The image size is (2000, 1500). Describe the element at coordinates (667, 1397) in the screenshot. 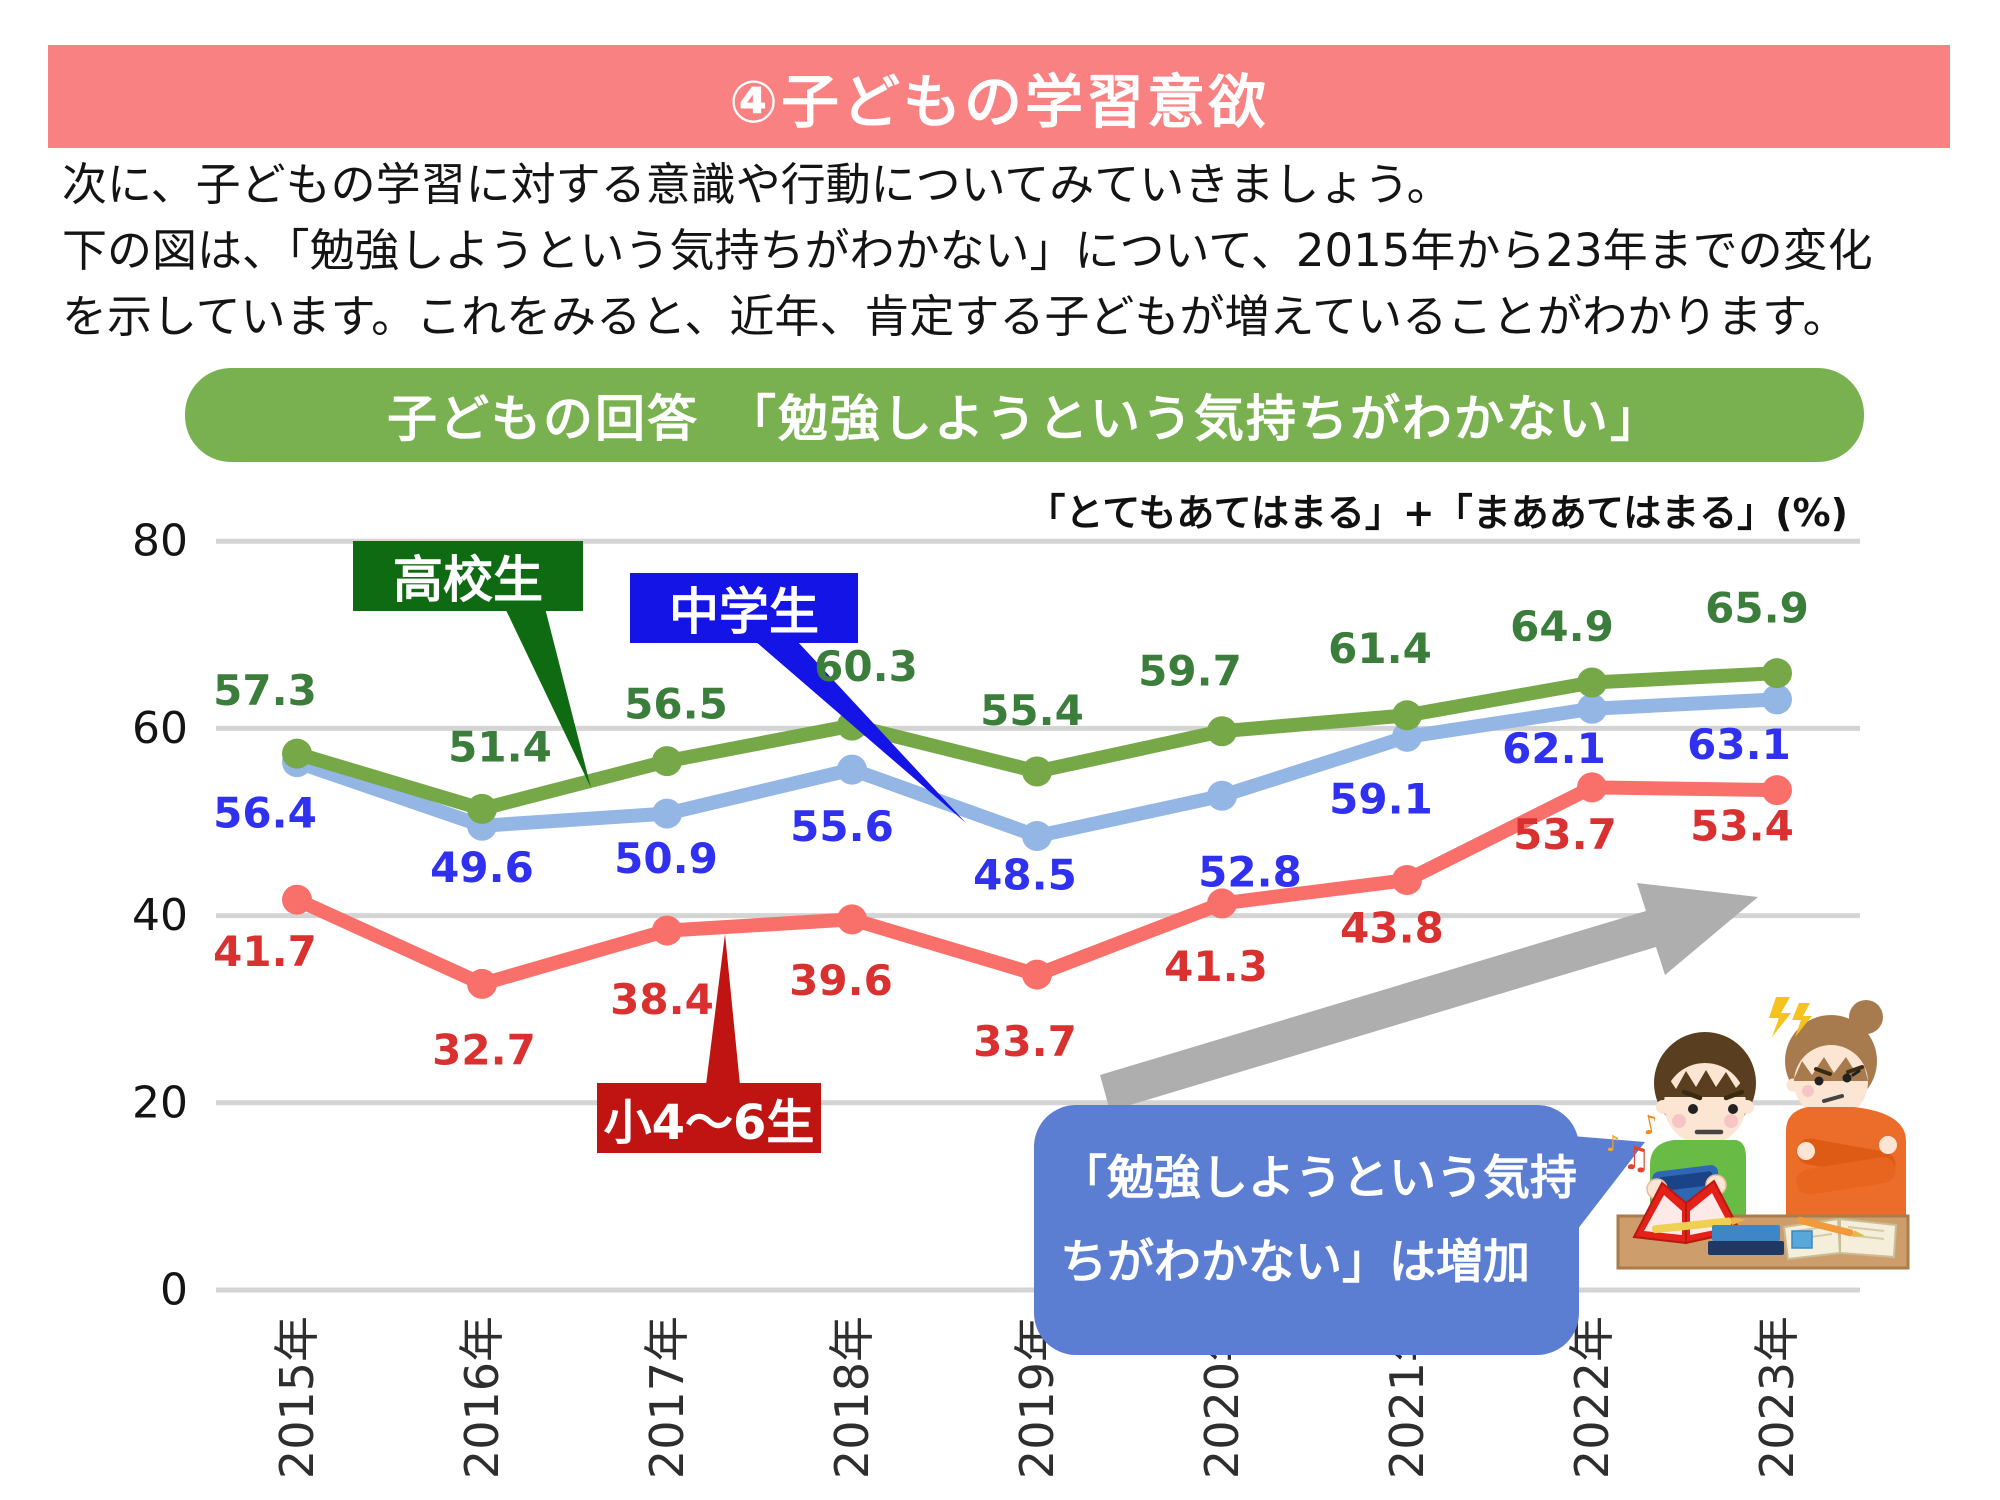

I see `x-axis-label: 2017年` at that location.